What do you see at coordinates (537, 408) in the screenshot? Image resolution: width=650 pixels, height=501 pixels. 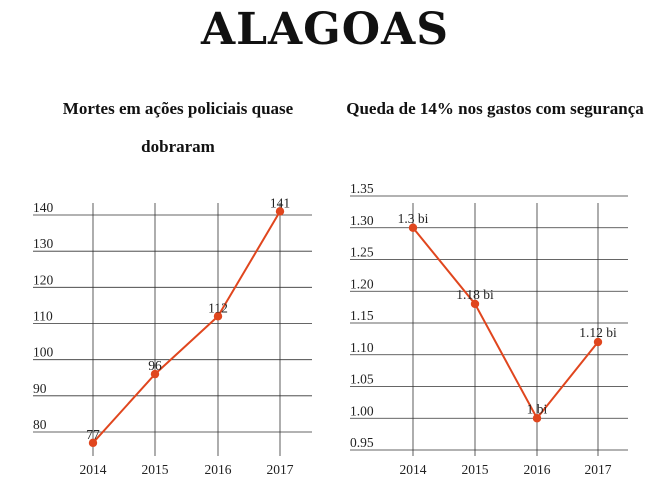 I see `data-label: 1 bi` at bounding box center [537, 408].